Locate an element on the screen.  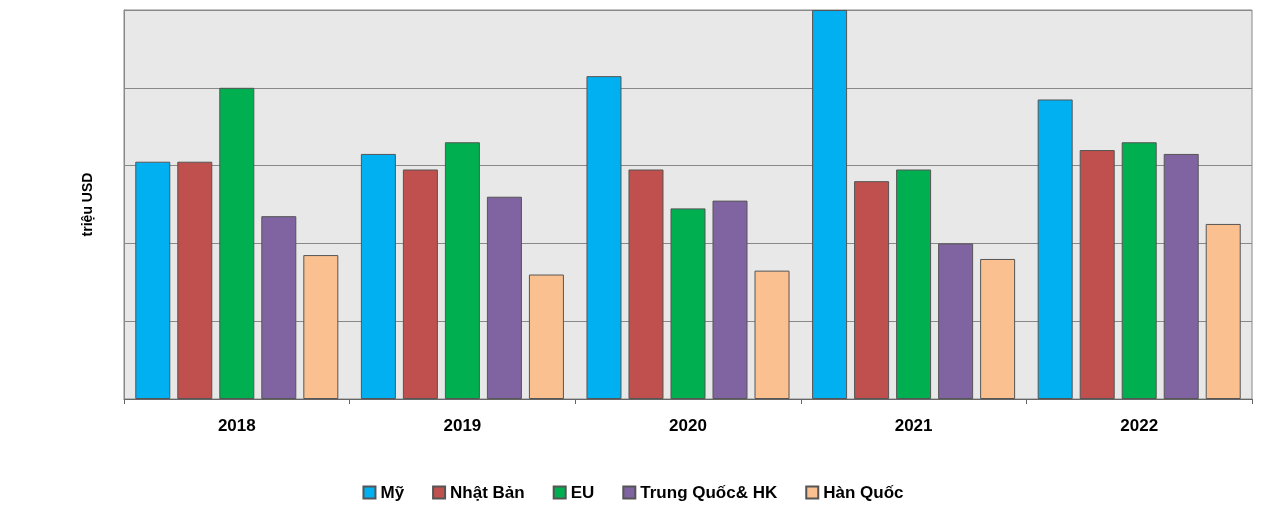
x-tick-label: 2018 is located at coordinates (236, 425).